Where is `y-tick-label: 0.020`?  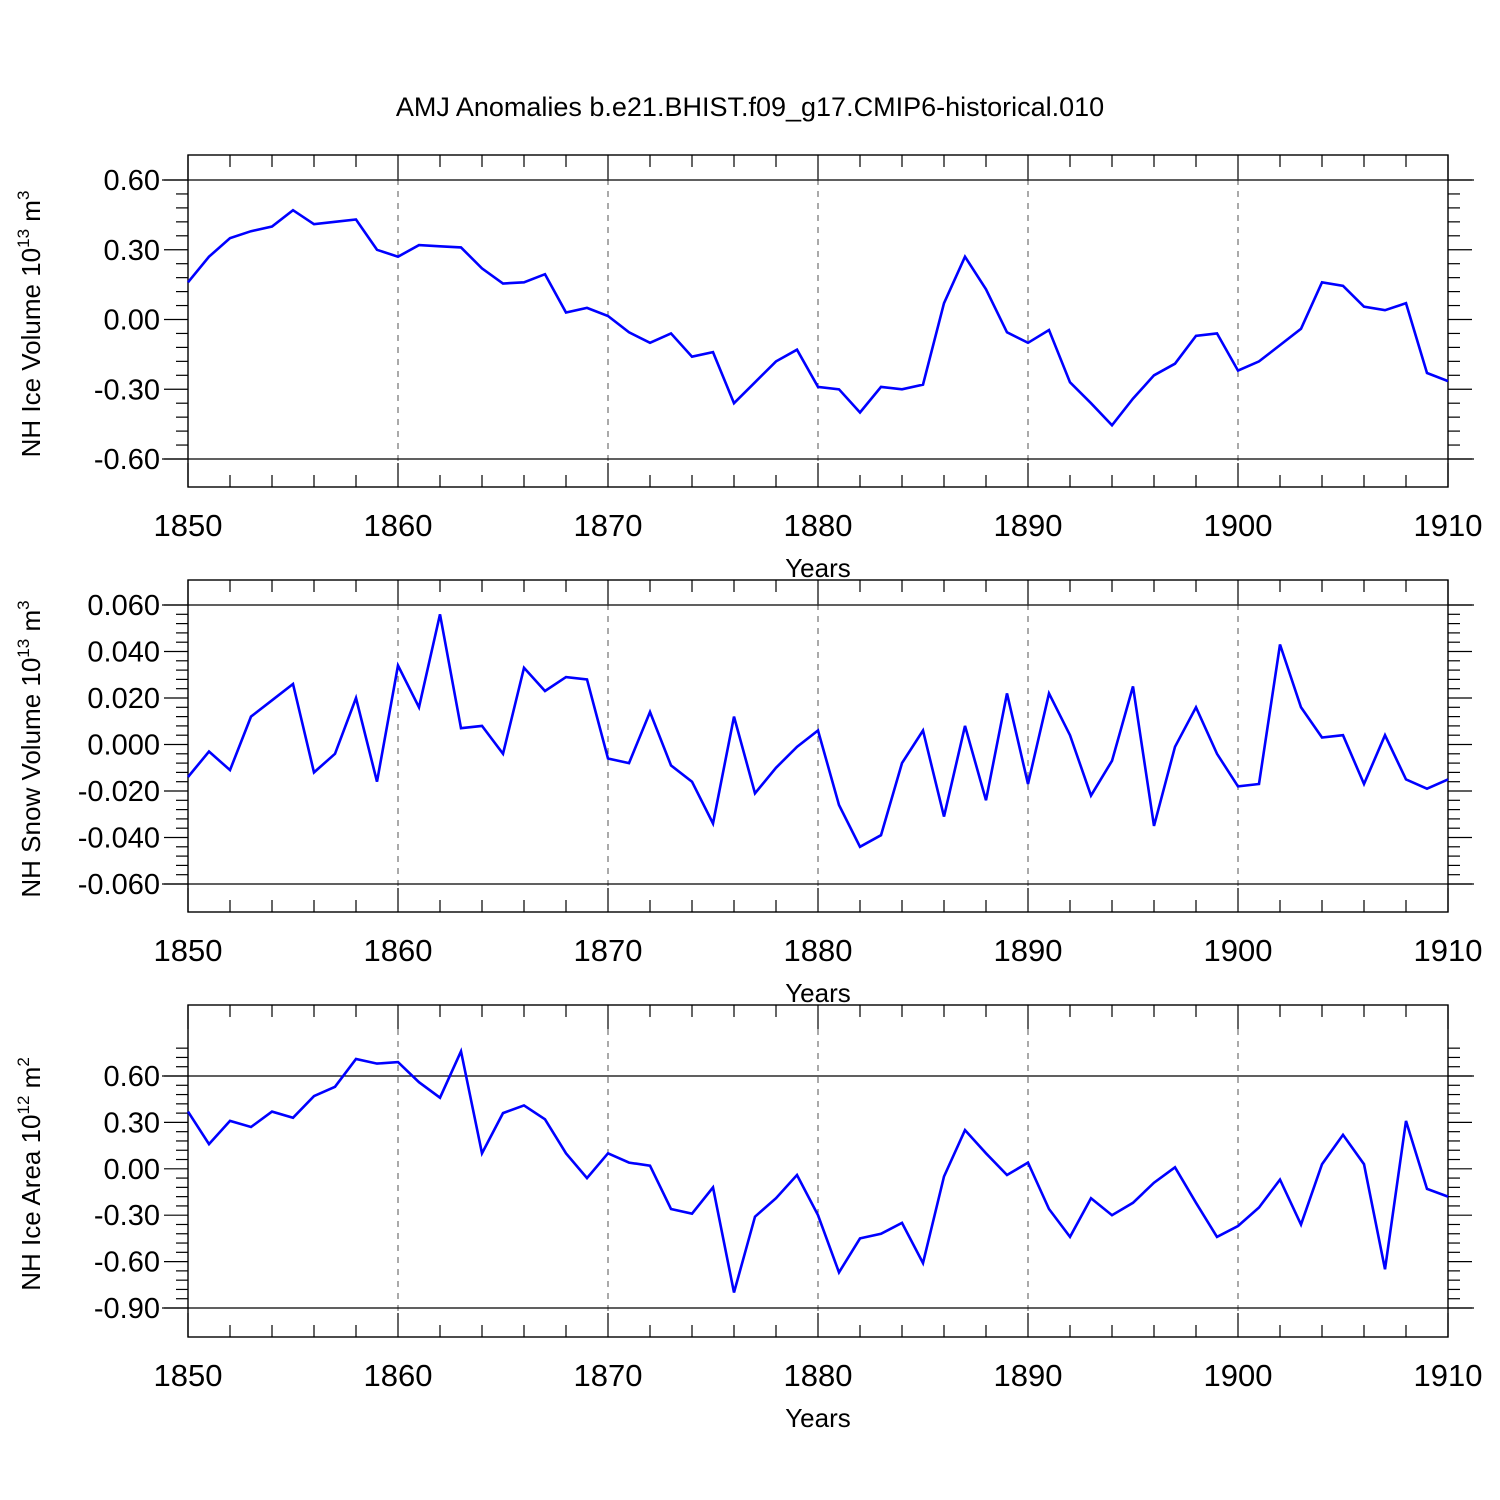
y-tick-label: 0.020 is located at coordinates (123, 699).